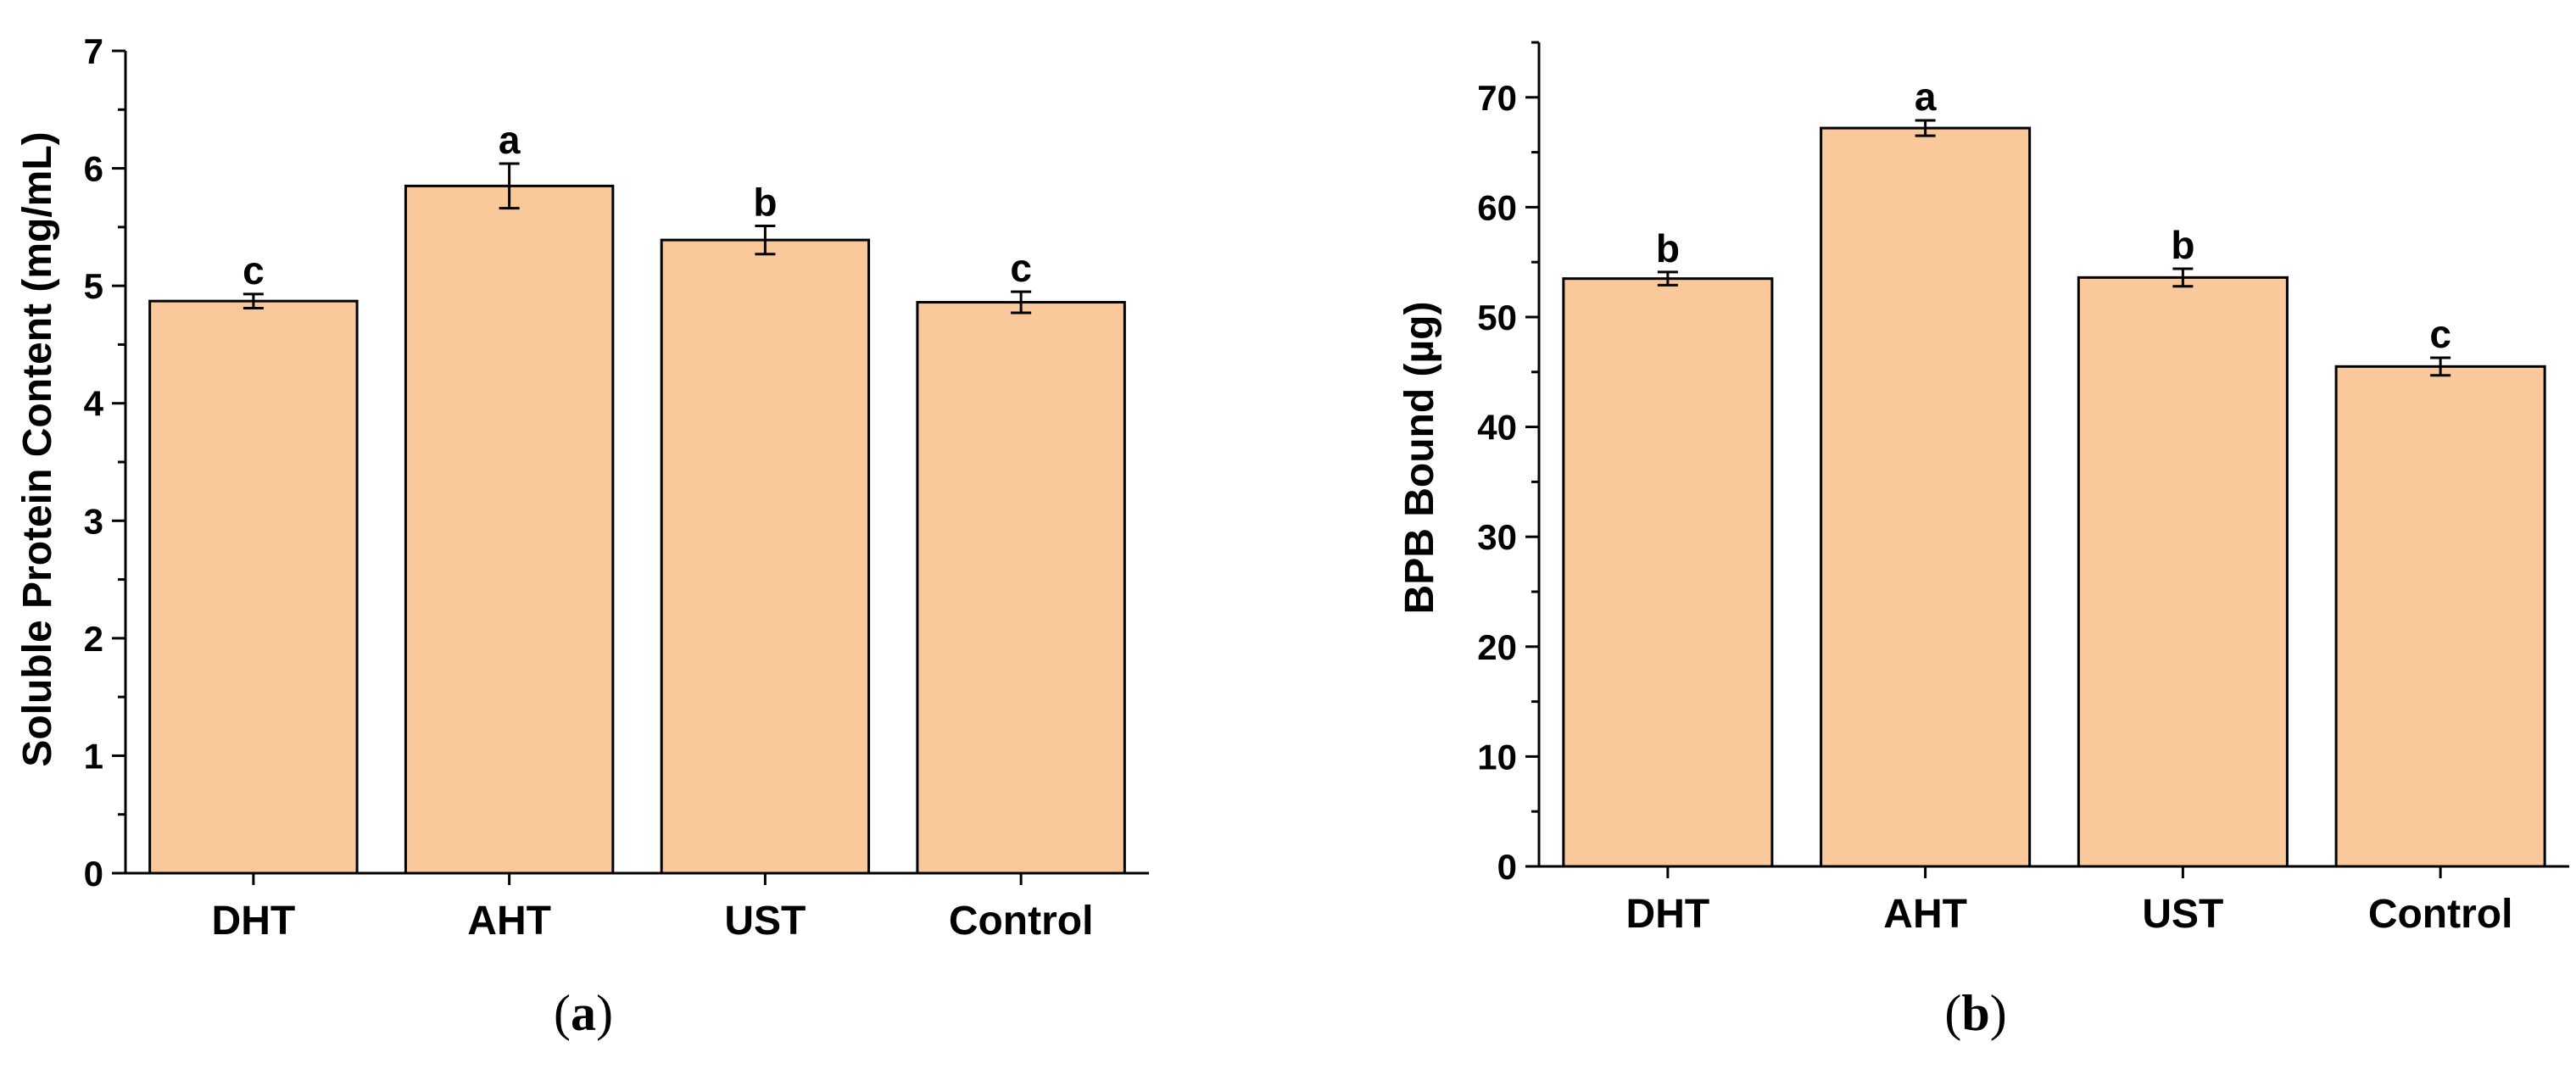  Describe the element at coordinates (1419, 458) in the screenshot. I see `panel-b-ylabel: BPB Bound (µg)` at that location.